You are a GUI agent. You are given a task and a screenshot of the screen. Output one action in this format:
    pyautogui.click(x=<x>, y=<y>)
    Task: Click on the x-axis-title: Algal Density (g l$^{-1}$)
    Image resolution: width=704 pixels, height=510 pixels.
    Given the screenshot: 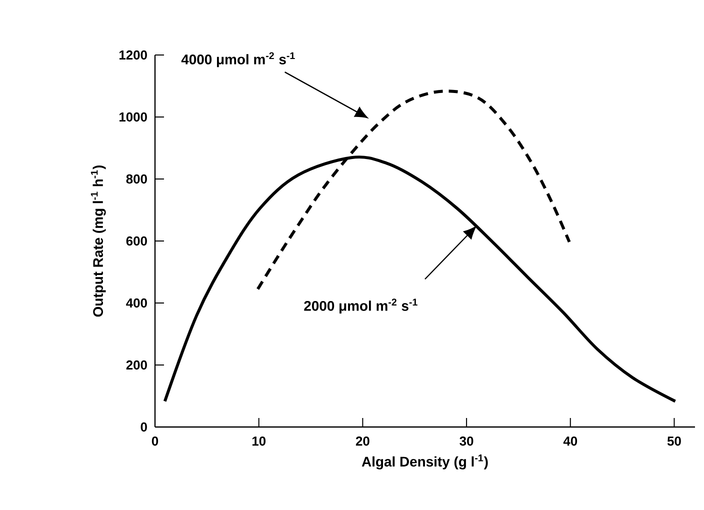 What is the action you would take?
    pyautogui.click(x=425, y=462)
    